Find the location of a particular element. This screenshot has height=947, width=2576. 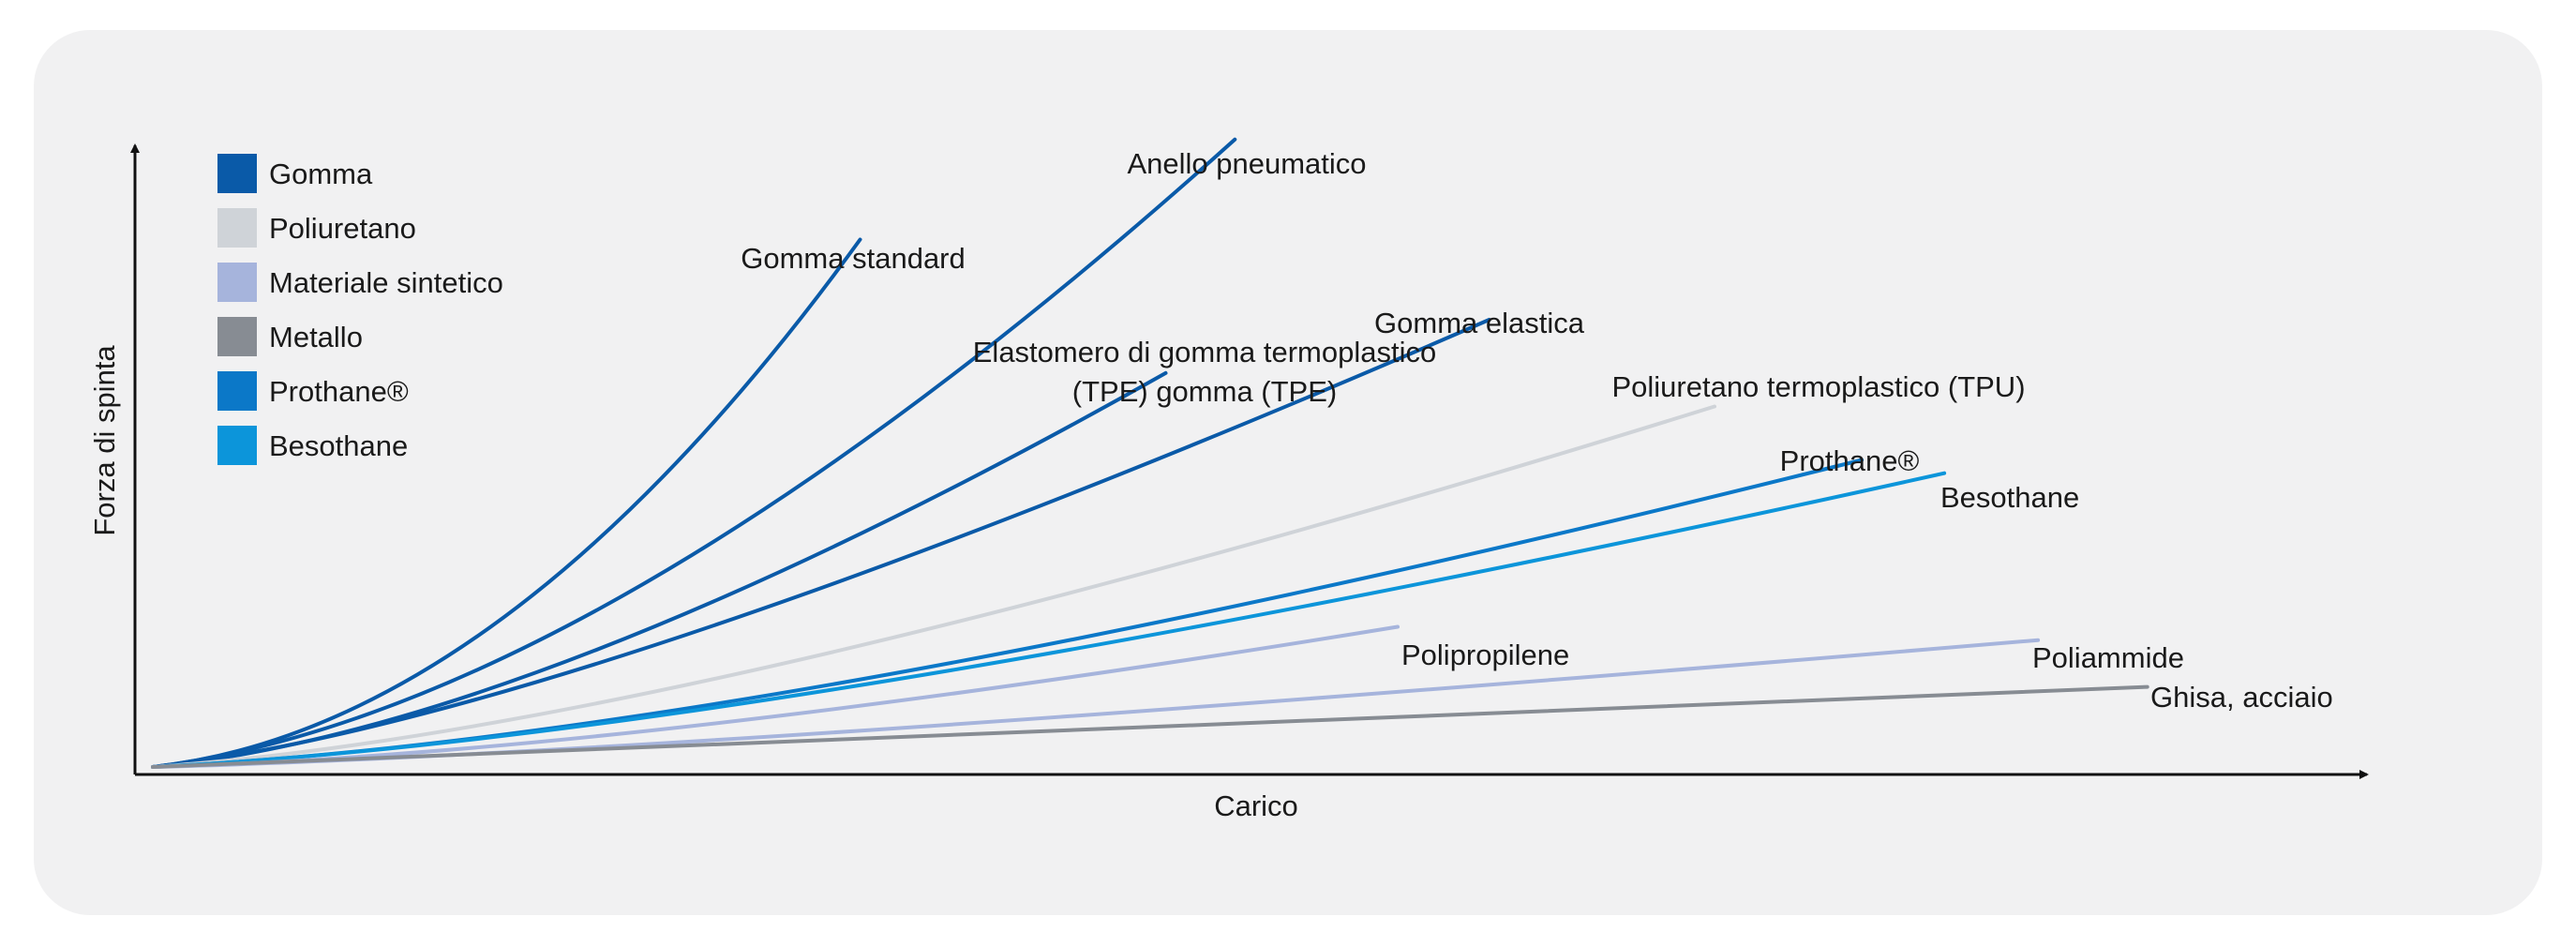

annotation-5: Poliuretano termoplastico (TPU) is located at coordinates (1818, 386).